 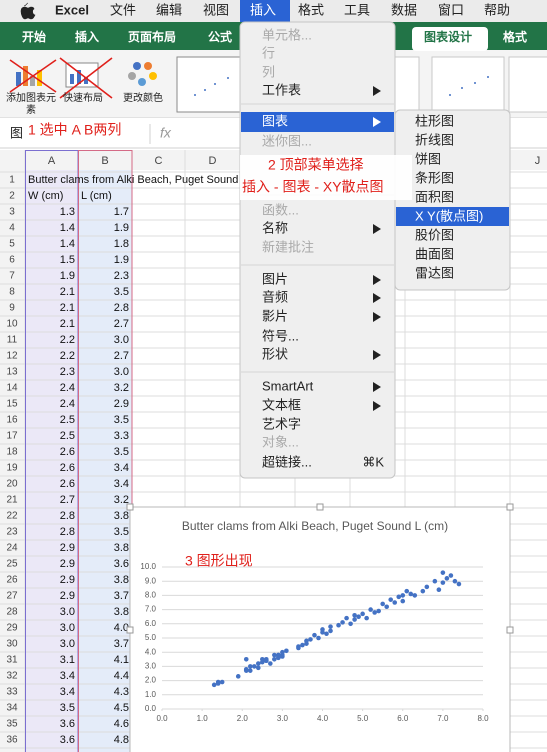 What do you see at coordinates (275, 227) in the screenshot?
I see `menu-item: 名称` at bounding box center [275, 227].